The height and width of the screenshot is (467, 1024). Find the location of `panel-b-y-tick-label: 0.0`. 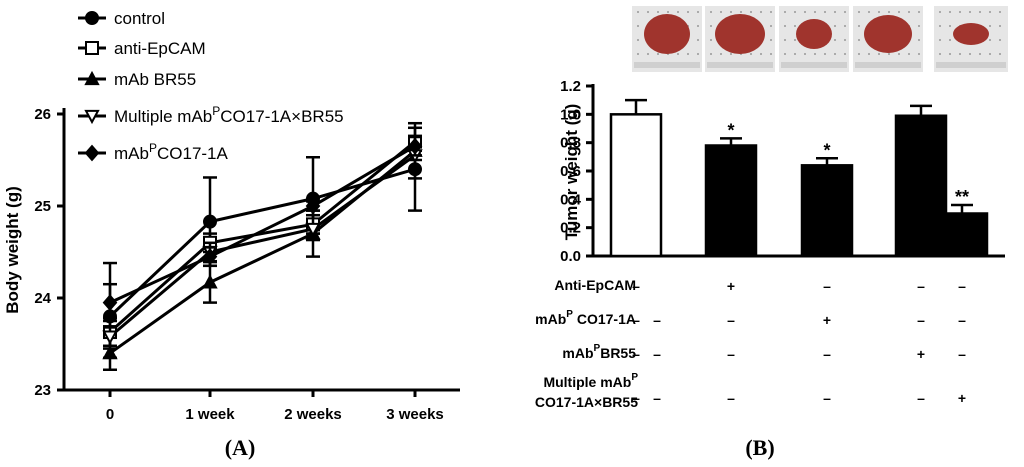

panel-b-y-tick-label: 0.0 is located at coordinates (570, 256).